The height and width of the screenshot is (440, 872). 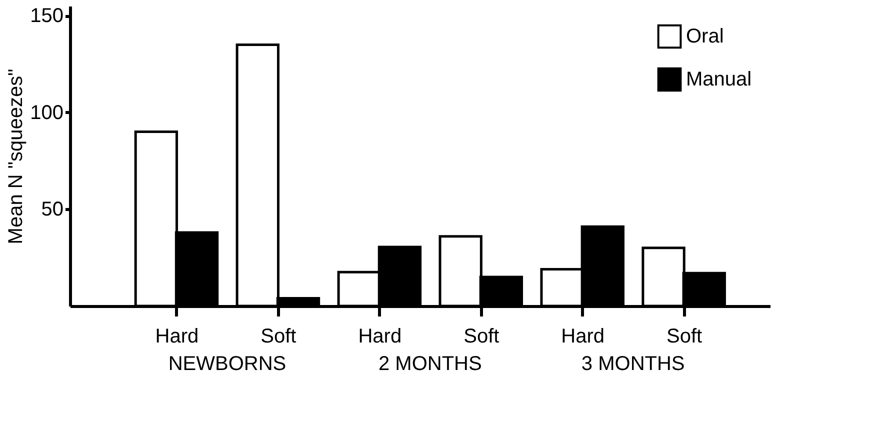 I want to click on y-tick-label: 100, so click(x=47, y=113).